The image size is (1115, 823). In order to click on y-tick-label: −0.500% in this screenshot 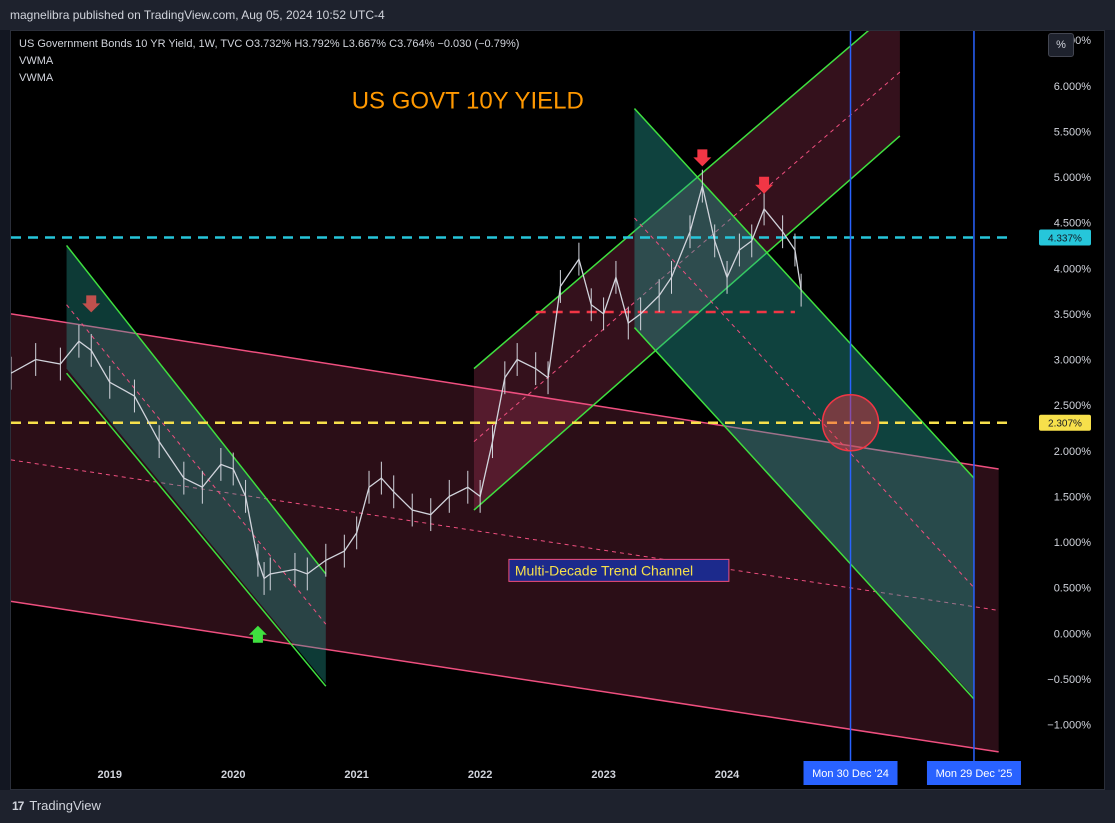, I will do `click(1069, 680)`.